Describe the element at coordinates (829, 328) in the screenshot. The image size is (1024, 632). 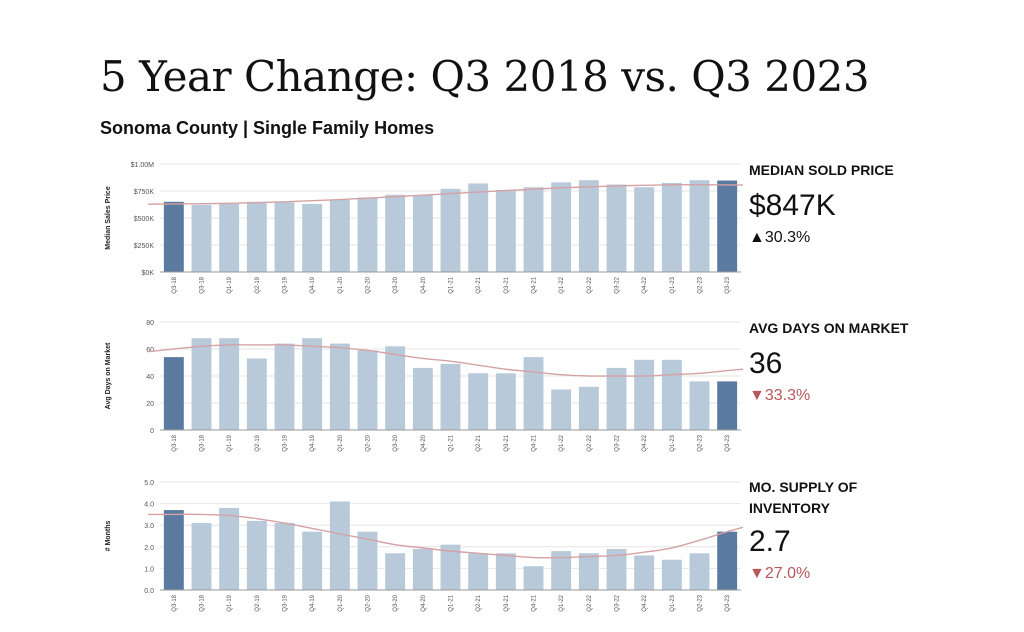
I see `kpi-label: AVG DAYS ON MARKET` at that location.